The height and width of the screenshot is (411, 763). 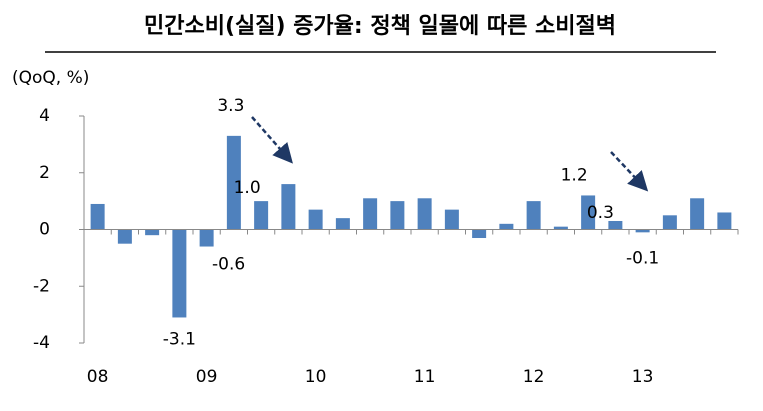 What do you see at coordinates (41, 343) in the screenshot?
I see `y-tick-label: -4` at bounding box center [41, 343].